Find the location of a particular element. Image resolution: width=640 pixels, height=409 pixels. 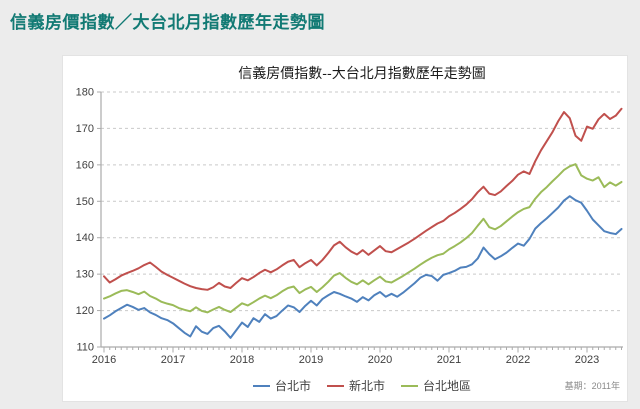

chart-title: 信義房價指數--大台北月指數歷年走勢圖 is located at coordinates (362, 74).